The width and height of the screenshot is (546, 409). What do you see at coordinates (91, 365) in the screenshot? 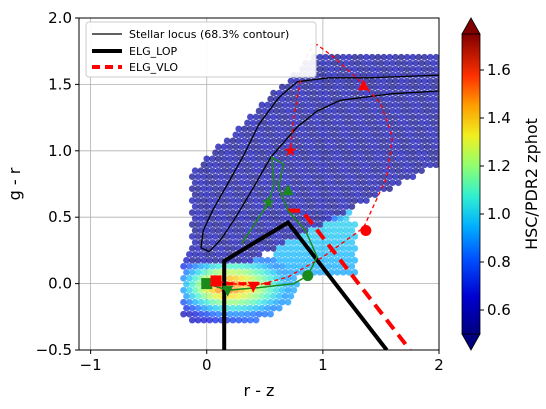
I see `x-tick-label-0: −1` at bounding box center [91, 365].